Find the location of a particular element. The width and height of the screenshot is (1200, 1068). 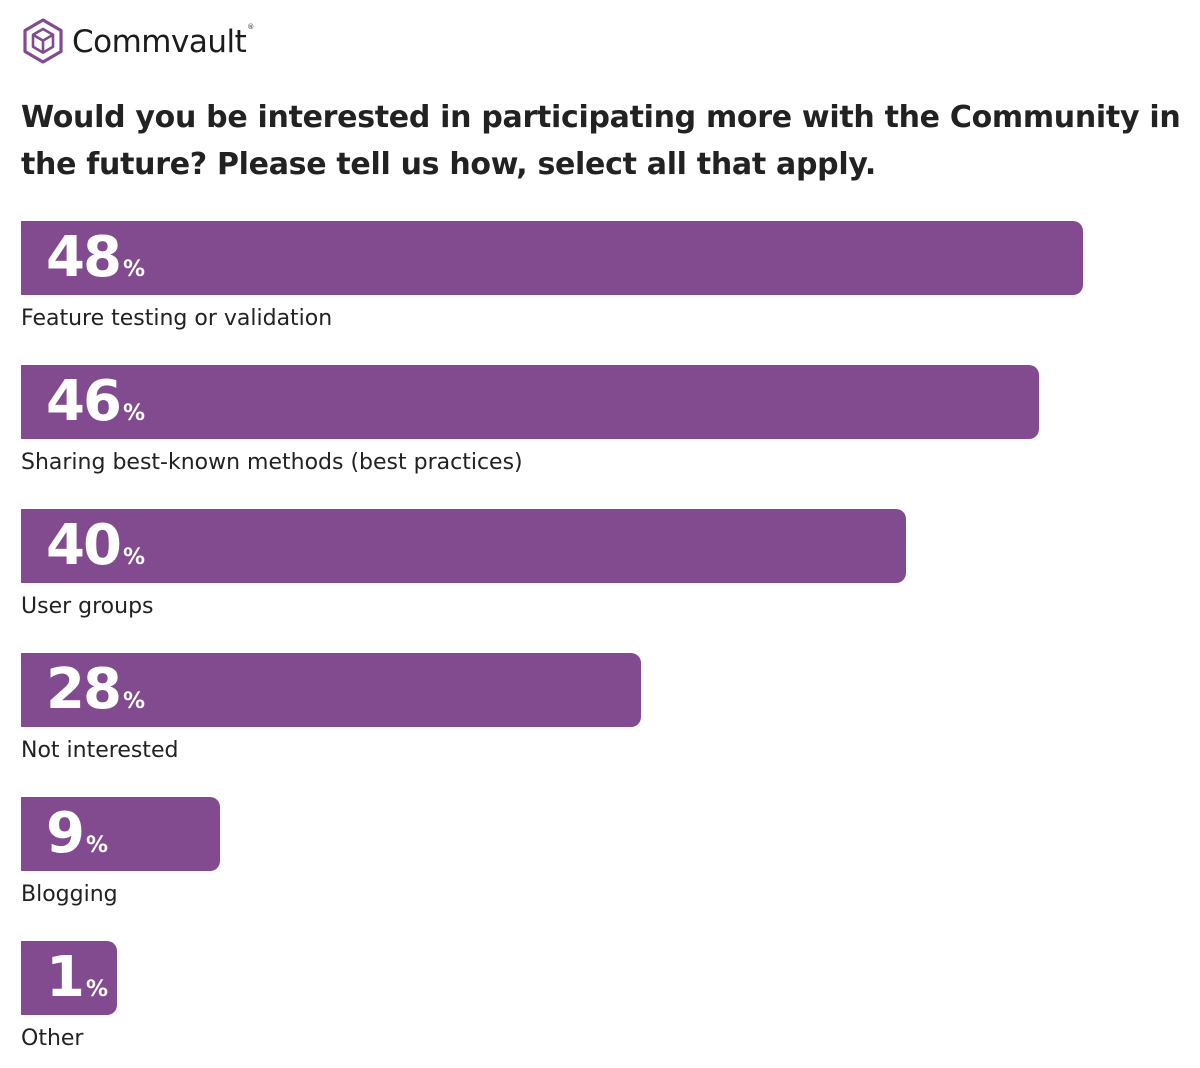

bar-value-label: 28% is located at coordinates (95, 696).